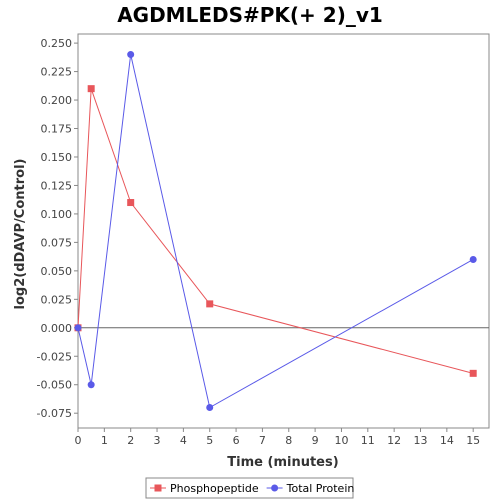 The height and width of the screenshot is (500, 500). Describe the element at coordinates (473, 440) in the screenshot. I see `x-tick-label: 15` at that location.